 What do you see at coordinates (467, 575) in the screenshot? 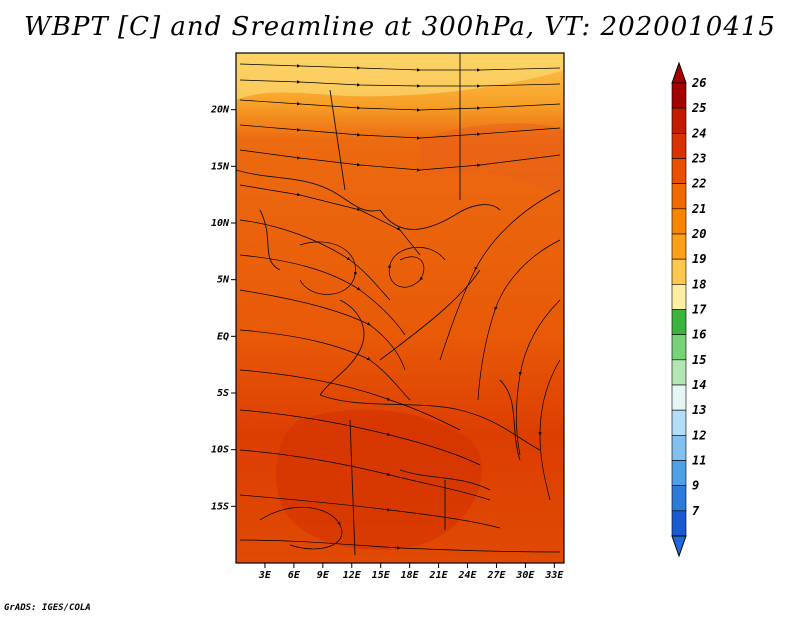
I see `lon-tick-label: 24E` at bounding box center [467, 575].